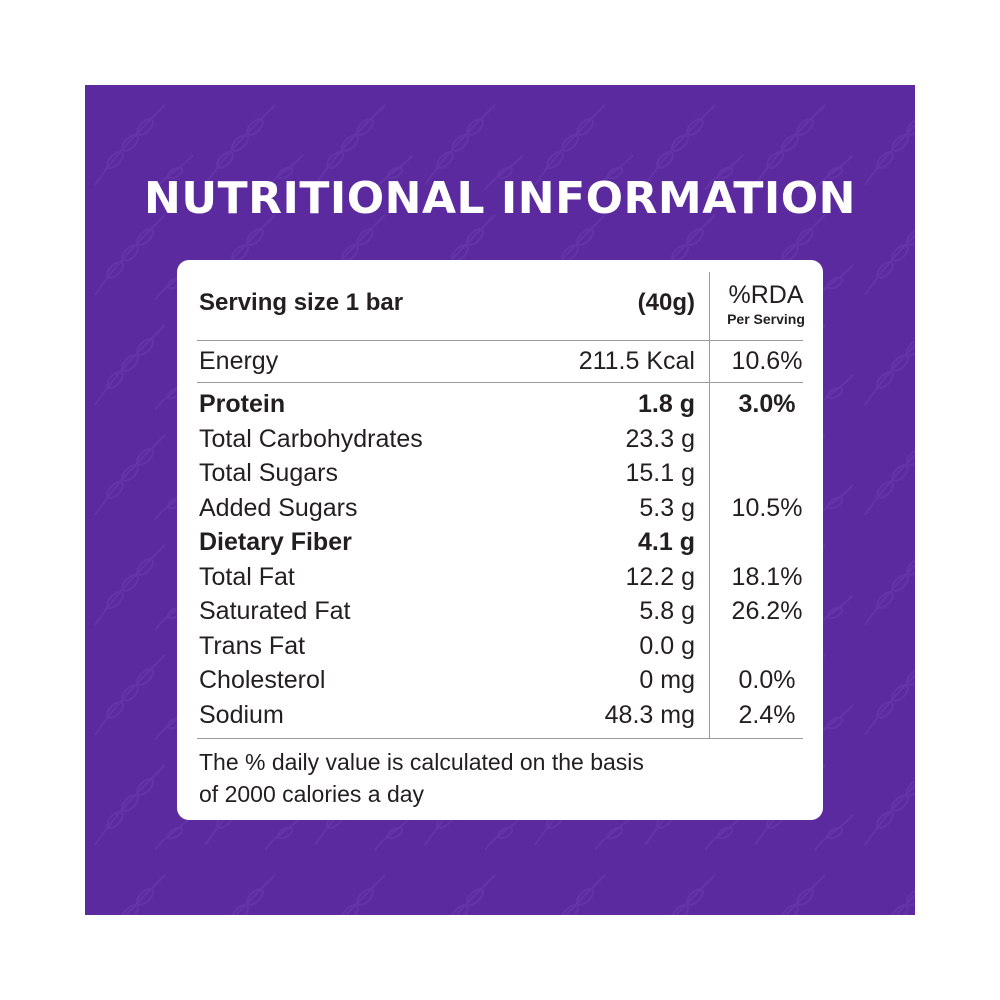  What do you see at coordinates (767, 714) in the screenshot?
I see `nutrient-rda: 2.4%` at bounding box center [767, 714].